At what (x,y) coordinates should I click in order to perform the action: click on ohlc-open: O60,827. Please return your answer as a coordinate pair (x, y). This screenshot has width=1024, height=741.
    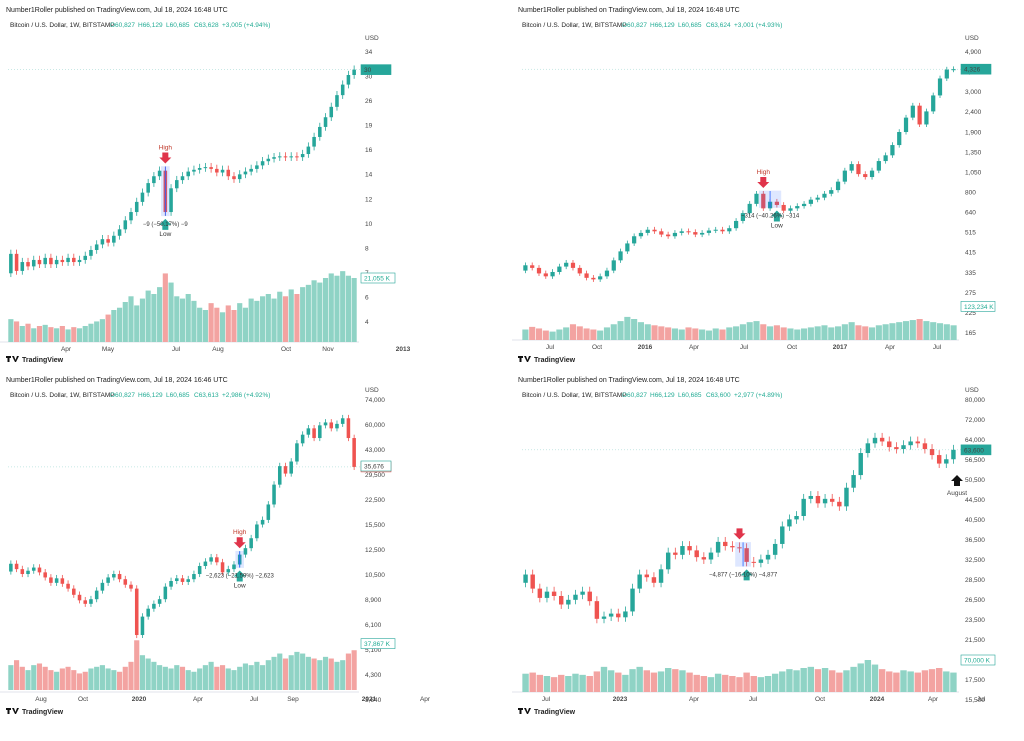
    Looking at the image, I should click on (634, 25).